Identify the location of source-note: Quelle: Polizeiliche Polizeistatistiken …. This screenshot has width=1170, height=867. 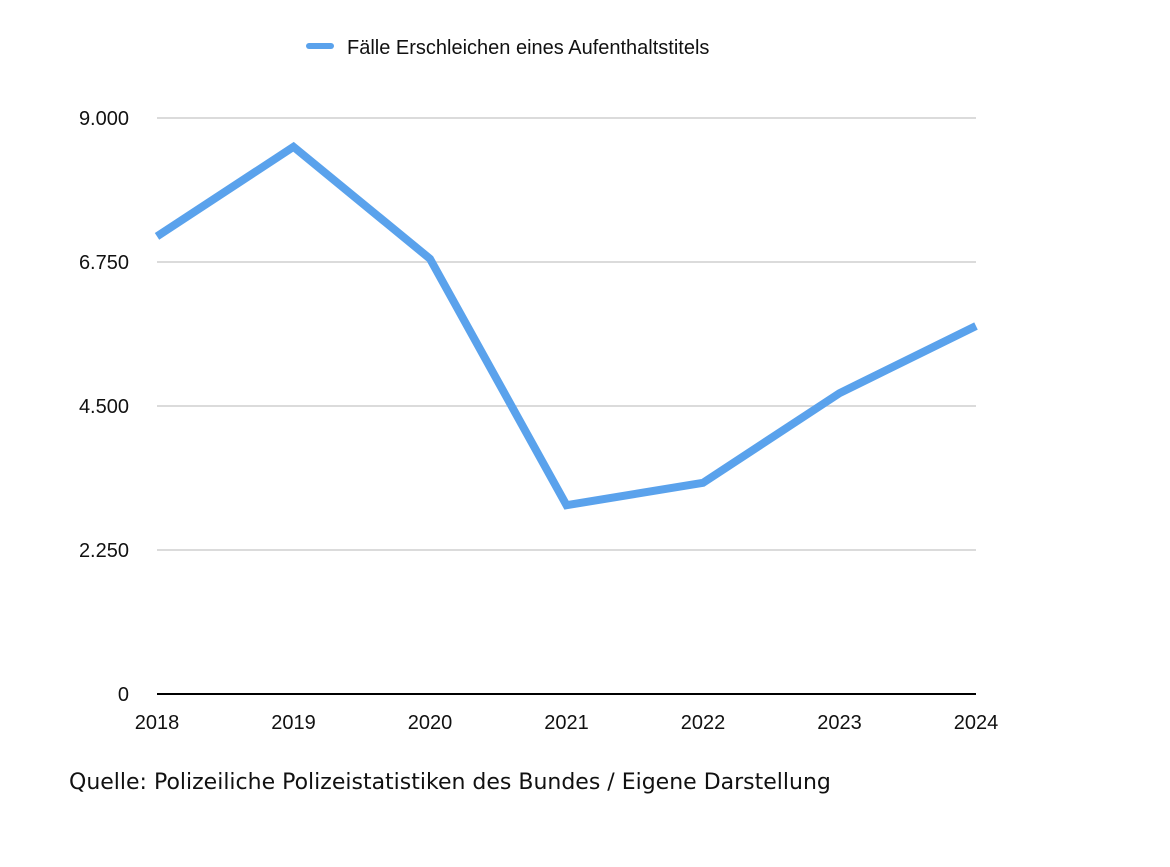
(450, 782).